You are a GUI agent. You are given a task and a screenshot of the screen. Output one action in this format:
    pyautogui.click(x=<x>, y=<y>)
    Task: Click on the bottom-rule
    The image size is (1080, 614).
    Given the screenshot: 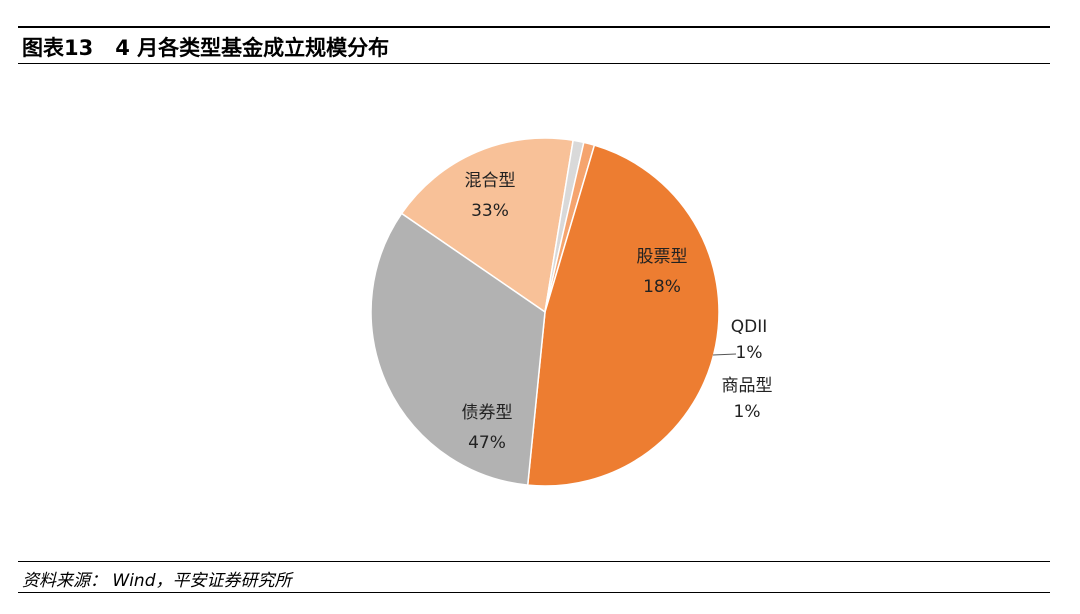 What is the action you would take?
    pyautogui.click(x=534, y=592)
    